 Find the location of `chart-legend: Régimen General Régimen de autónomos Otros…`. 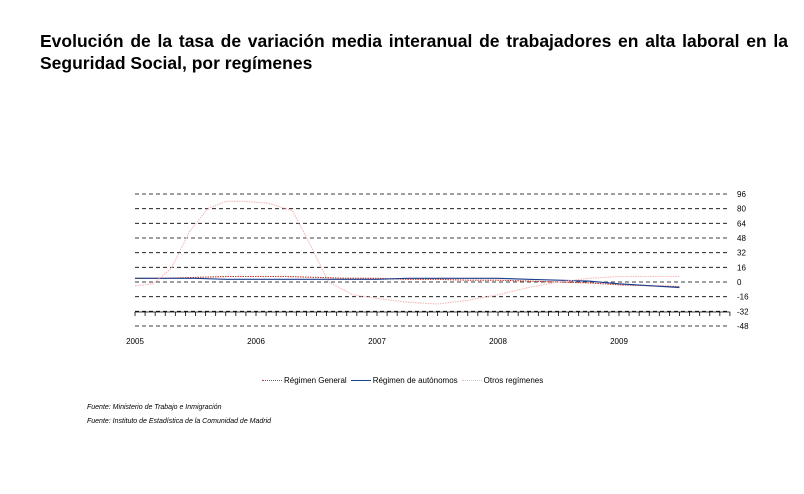

chart-legend: Régimen General Régimen de autónomos Otros… is located at coordinates (404, 380).